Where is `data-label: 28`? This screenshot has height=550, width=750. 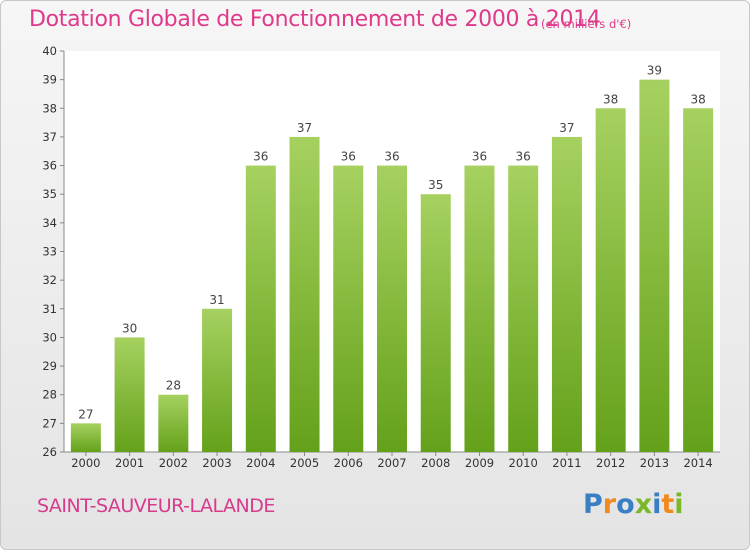
data-label: 28 is located at coordinates (173, 386).